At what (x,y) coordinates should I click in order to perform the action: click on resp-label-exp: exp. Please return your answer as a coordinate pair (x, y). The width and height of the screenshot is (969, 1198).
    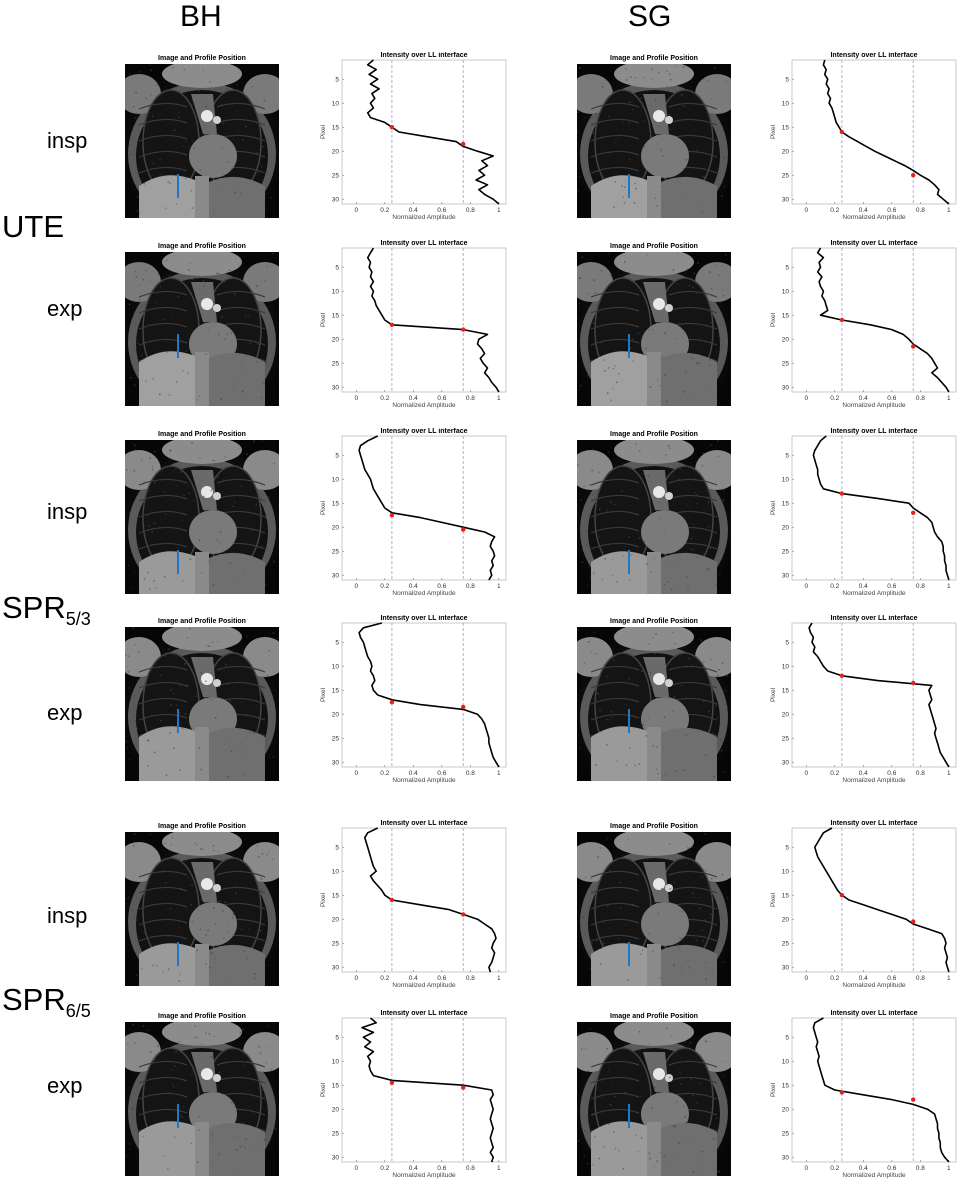
    Looking at the image, I should click on (65, 308).